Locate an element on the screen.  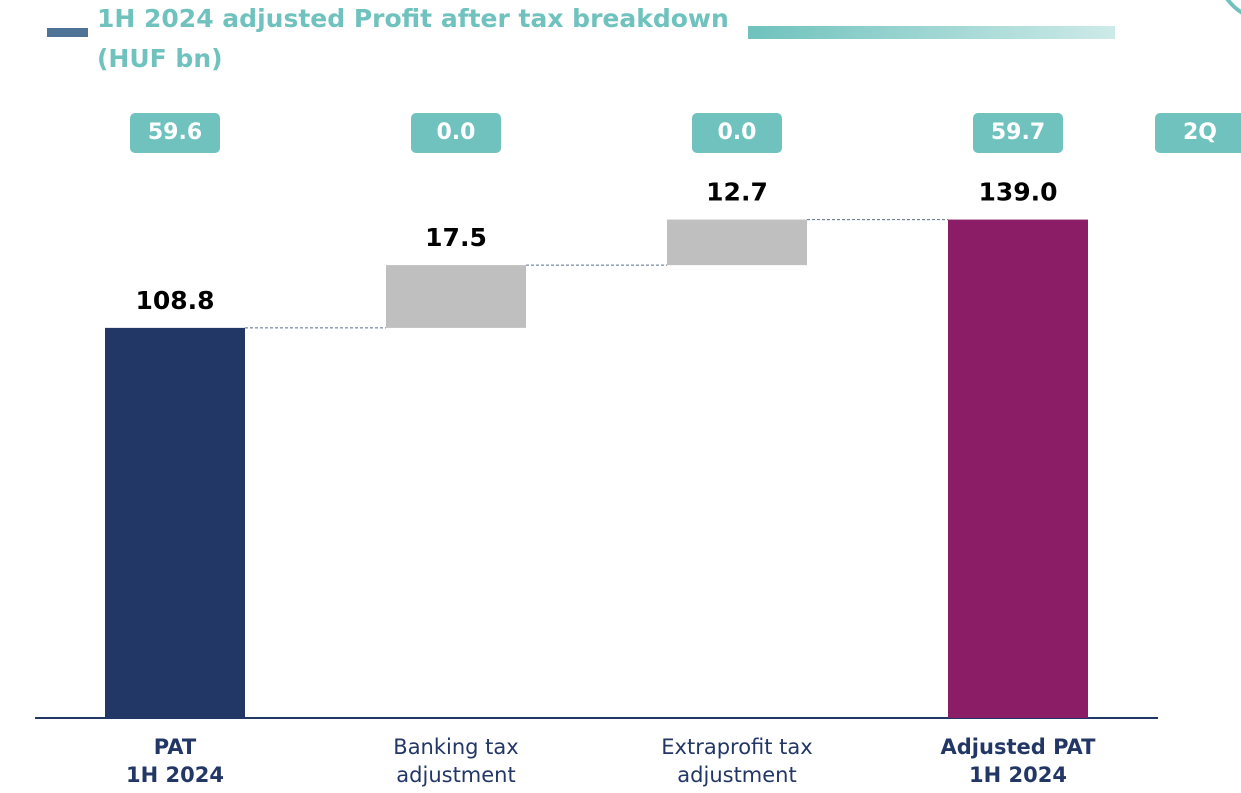
badge-header-box is located at coordinates (1198, 133).